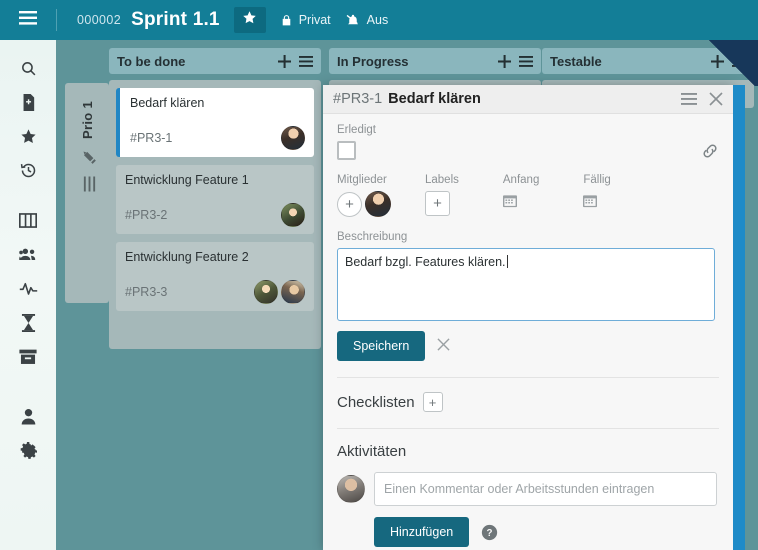  Describe the element at coordinates (151, 61) in the screenshot. I see `column-title: To be done` at that location.